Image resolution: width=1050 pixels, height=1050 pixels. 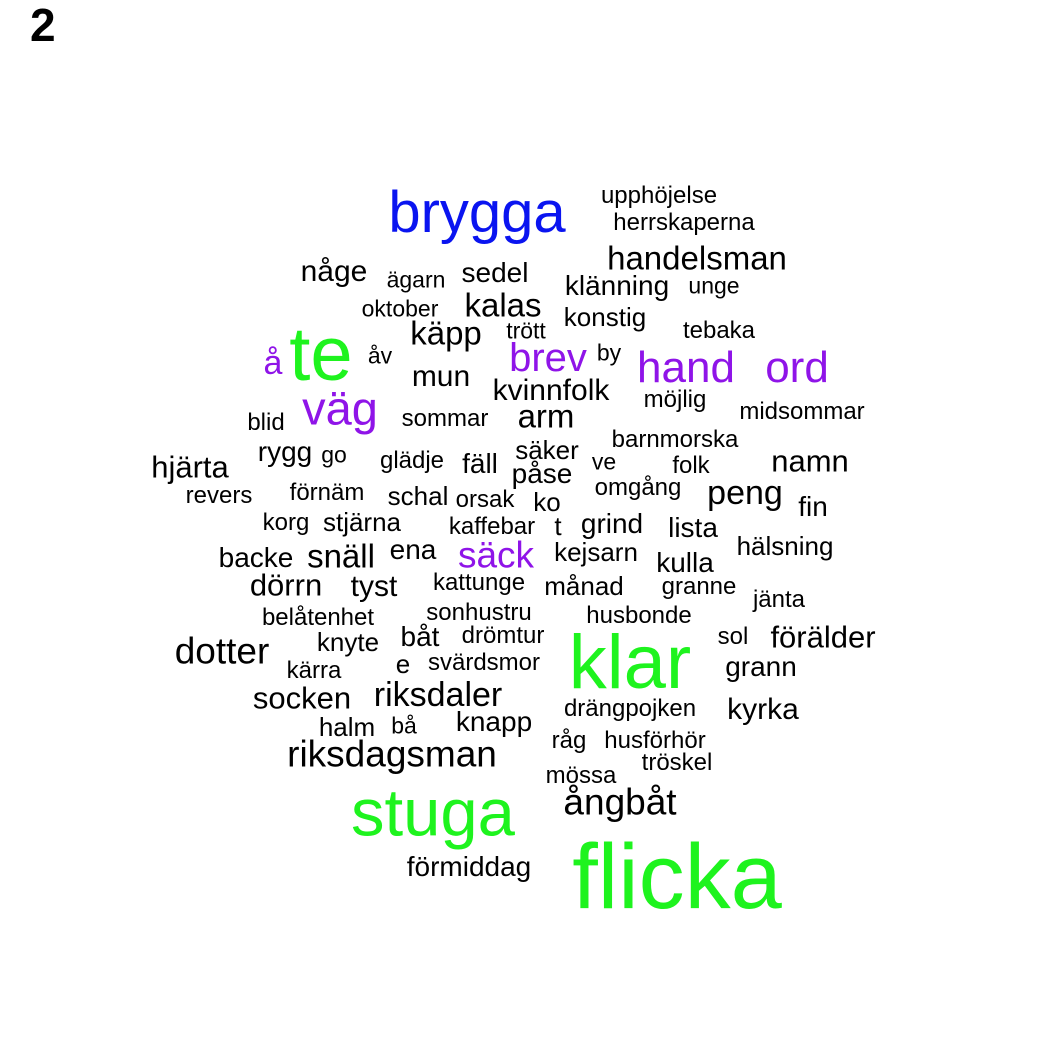 What do you see at coordinates (286, 585) in the screenshot?
I see `cloud-word: dörrn` at bounding box center [286, 585].